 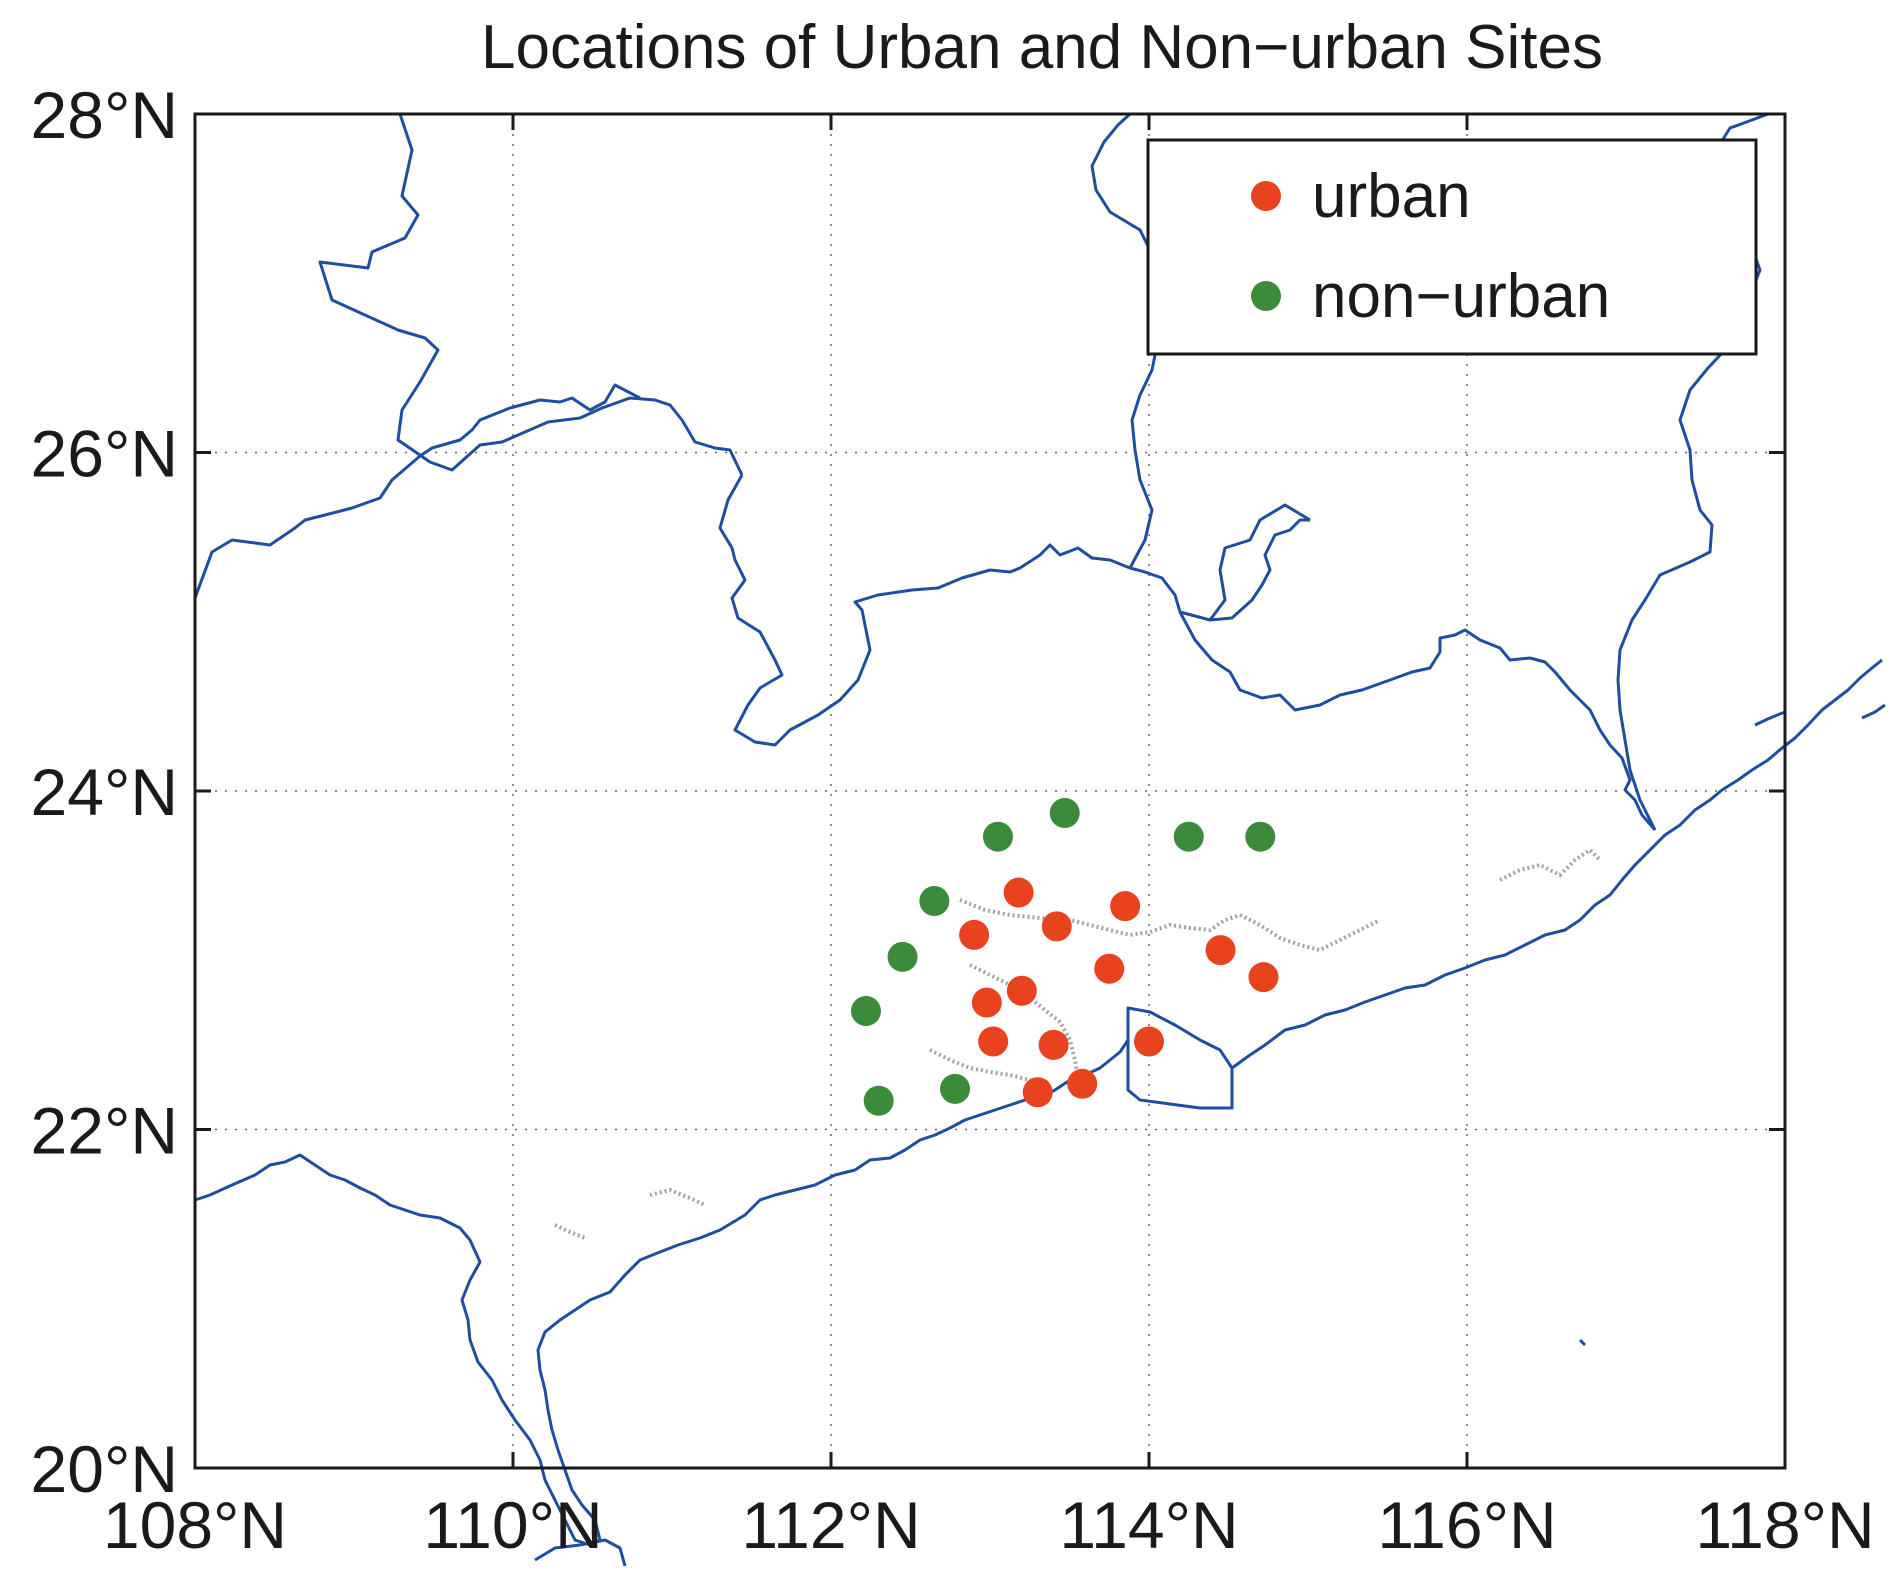 What do you see at coordinates (1550, 864) in the screenshot?
I see `river-northeast` at bounding box center [1550, 864].